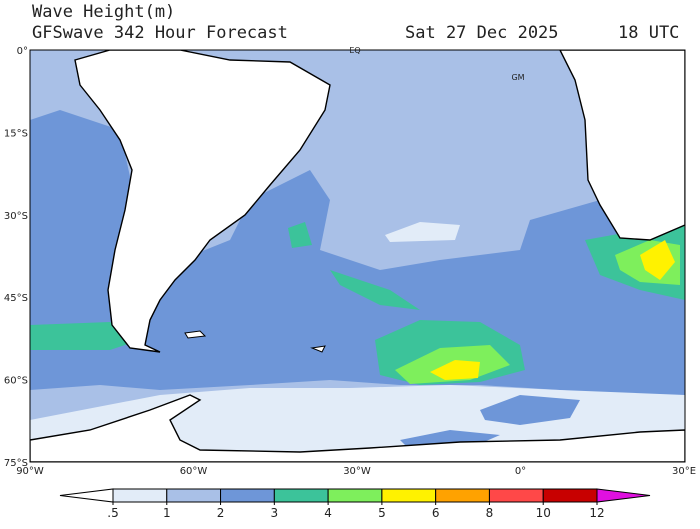 The width and height of the screenshot is (700, 529). Describe the element at coordinates (16, 216) in the screenshot. I see `lat-label: 30°S` at that location.